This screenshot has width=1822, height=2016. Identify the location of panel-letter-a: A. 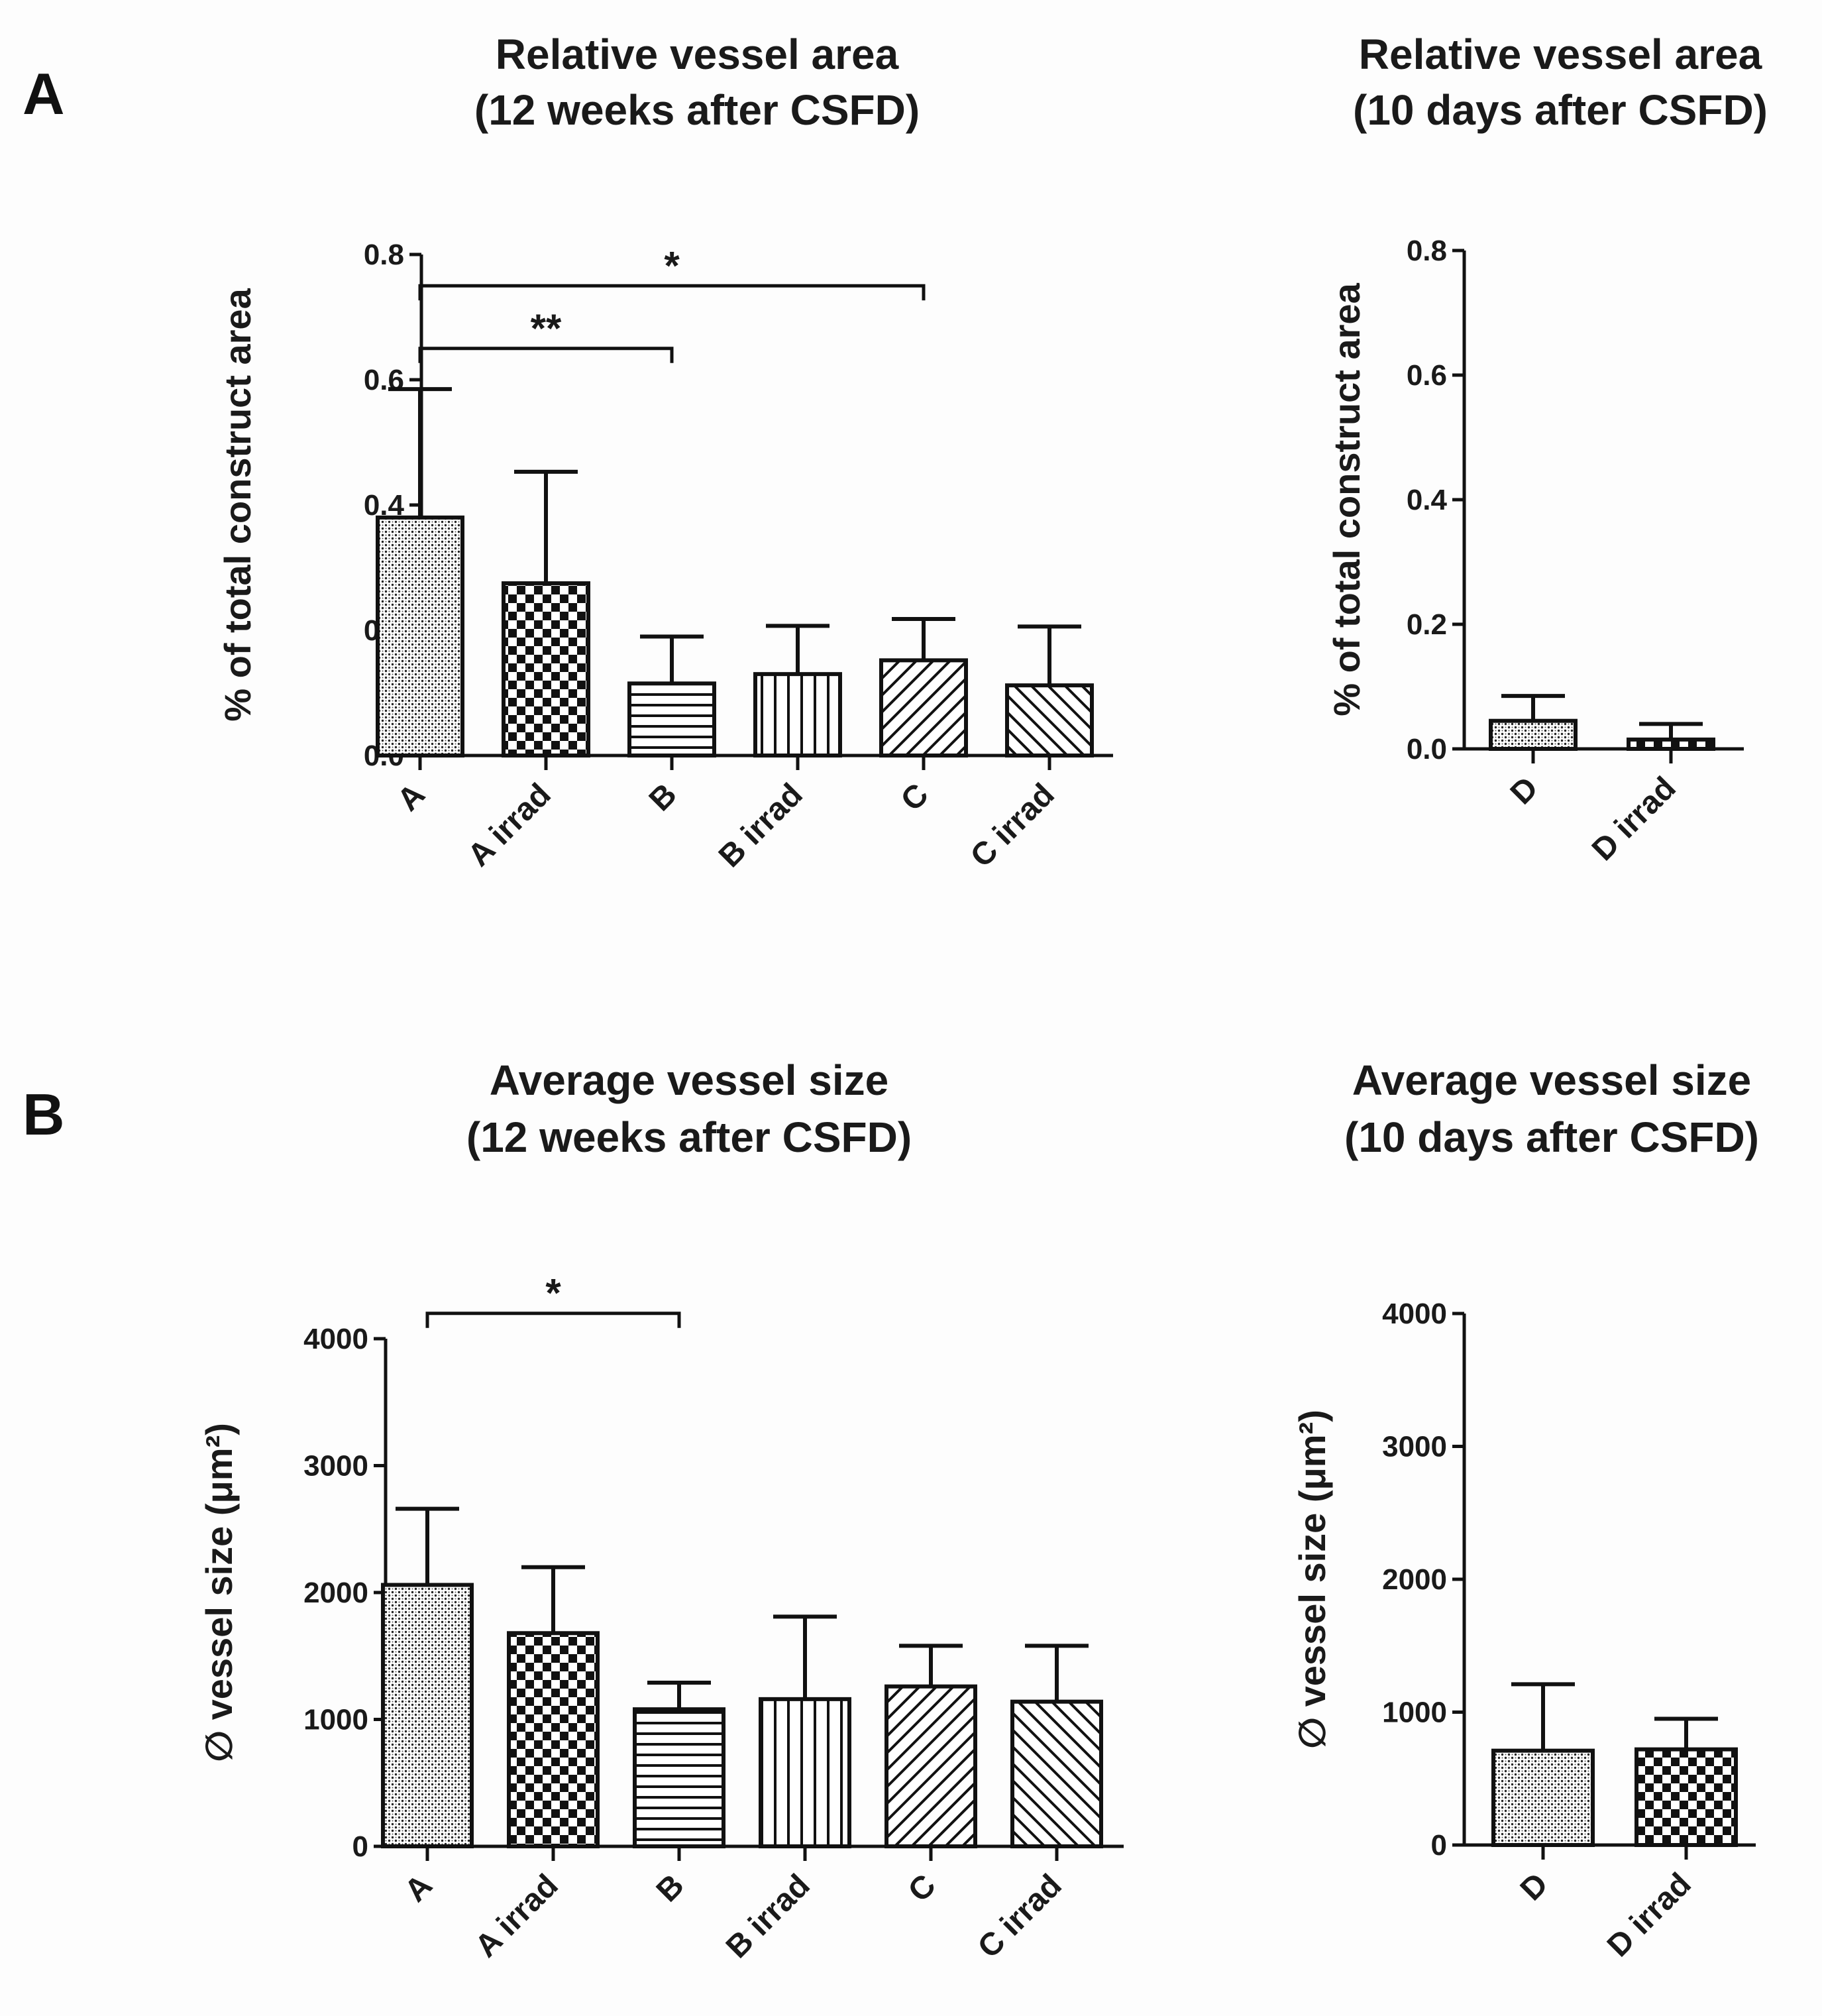
(44, 94).